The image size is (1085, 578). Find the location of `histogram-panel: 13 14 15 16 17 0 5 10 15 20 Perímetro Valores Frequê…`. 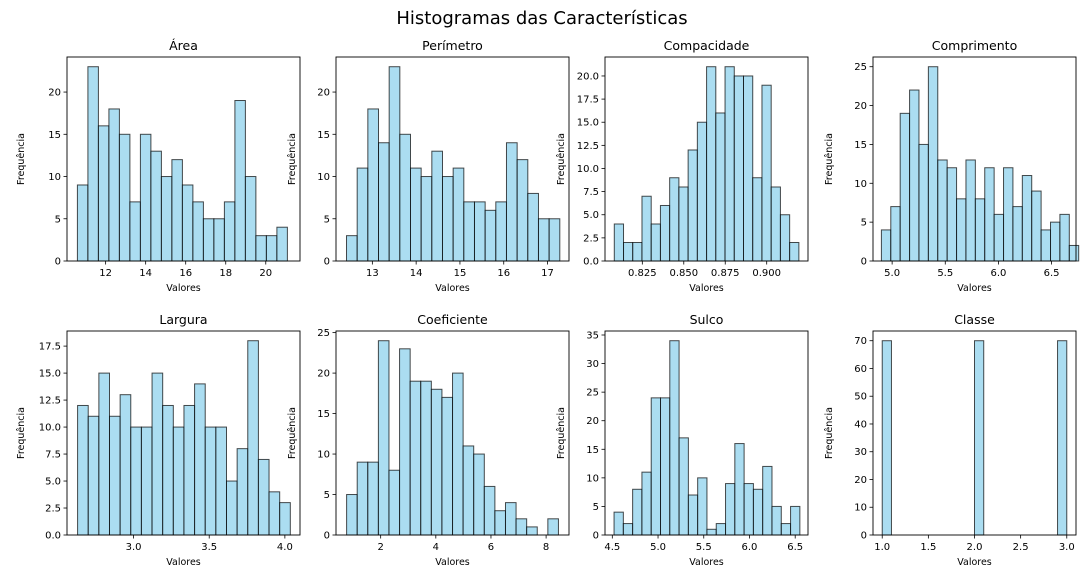

histogram-panel: 13 14 15 16 17 0 5 10 15 20 Perímetro Valores Frequê… is located at coordinates (428, 166).